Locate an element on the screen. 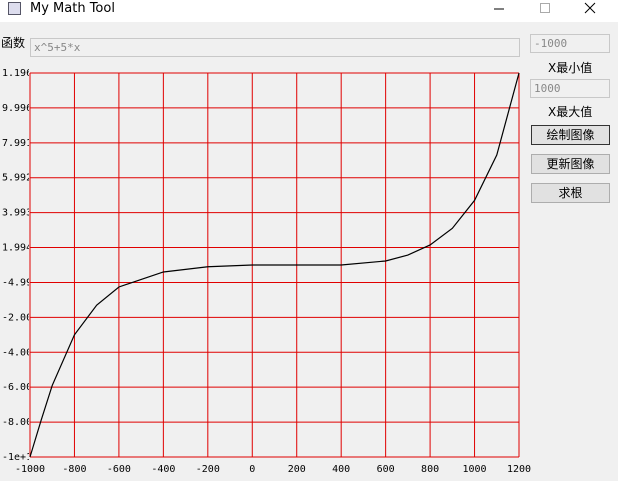 This screenshot has height=481, width=618. x-tick-label: -200 is located at coordinates (208, 469).